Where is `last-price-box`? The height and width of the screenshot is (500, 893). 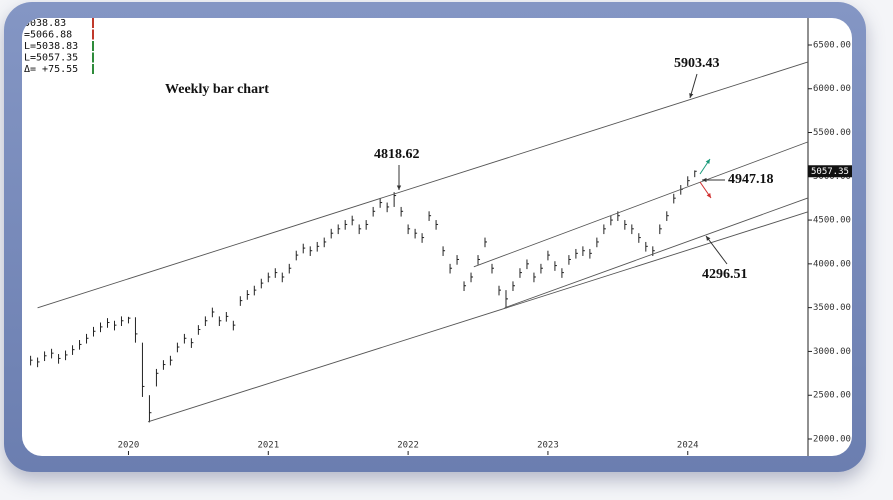 last-price-box is located at coordinates (830, 171).